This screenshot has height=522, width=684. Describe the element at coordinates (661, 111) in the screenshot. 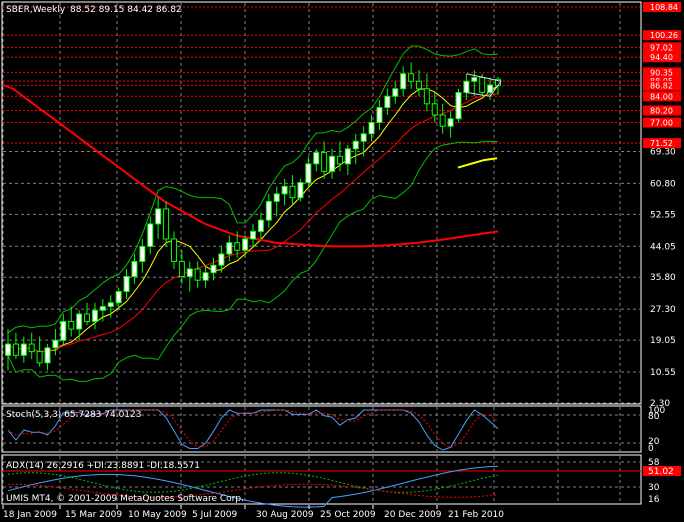

I see `level-tag-label: 80.20` at that location.